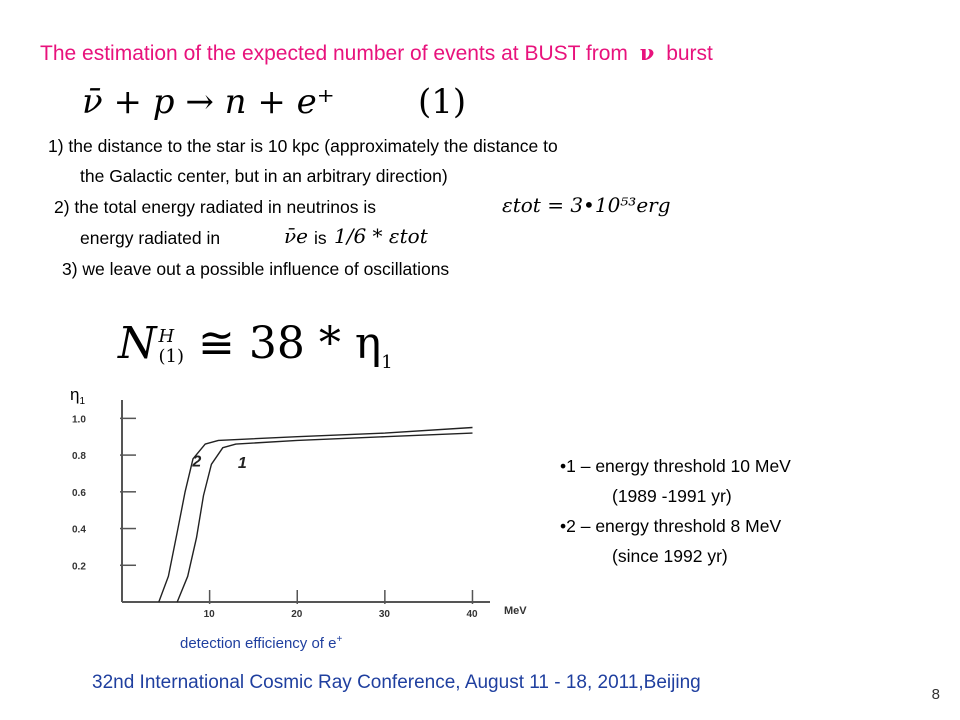 The image size is (960, 720). Describe the element at coordinates (320, 238) in the screenshot. I see `condition-2-is: is` at that location.